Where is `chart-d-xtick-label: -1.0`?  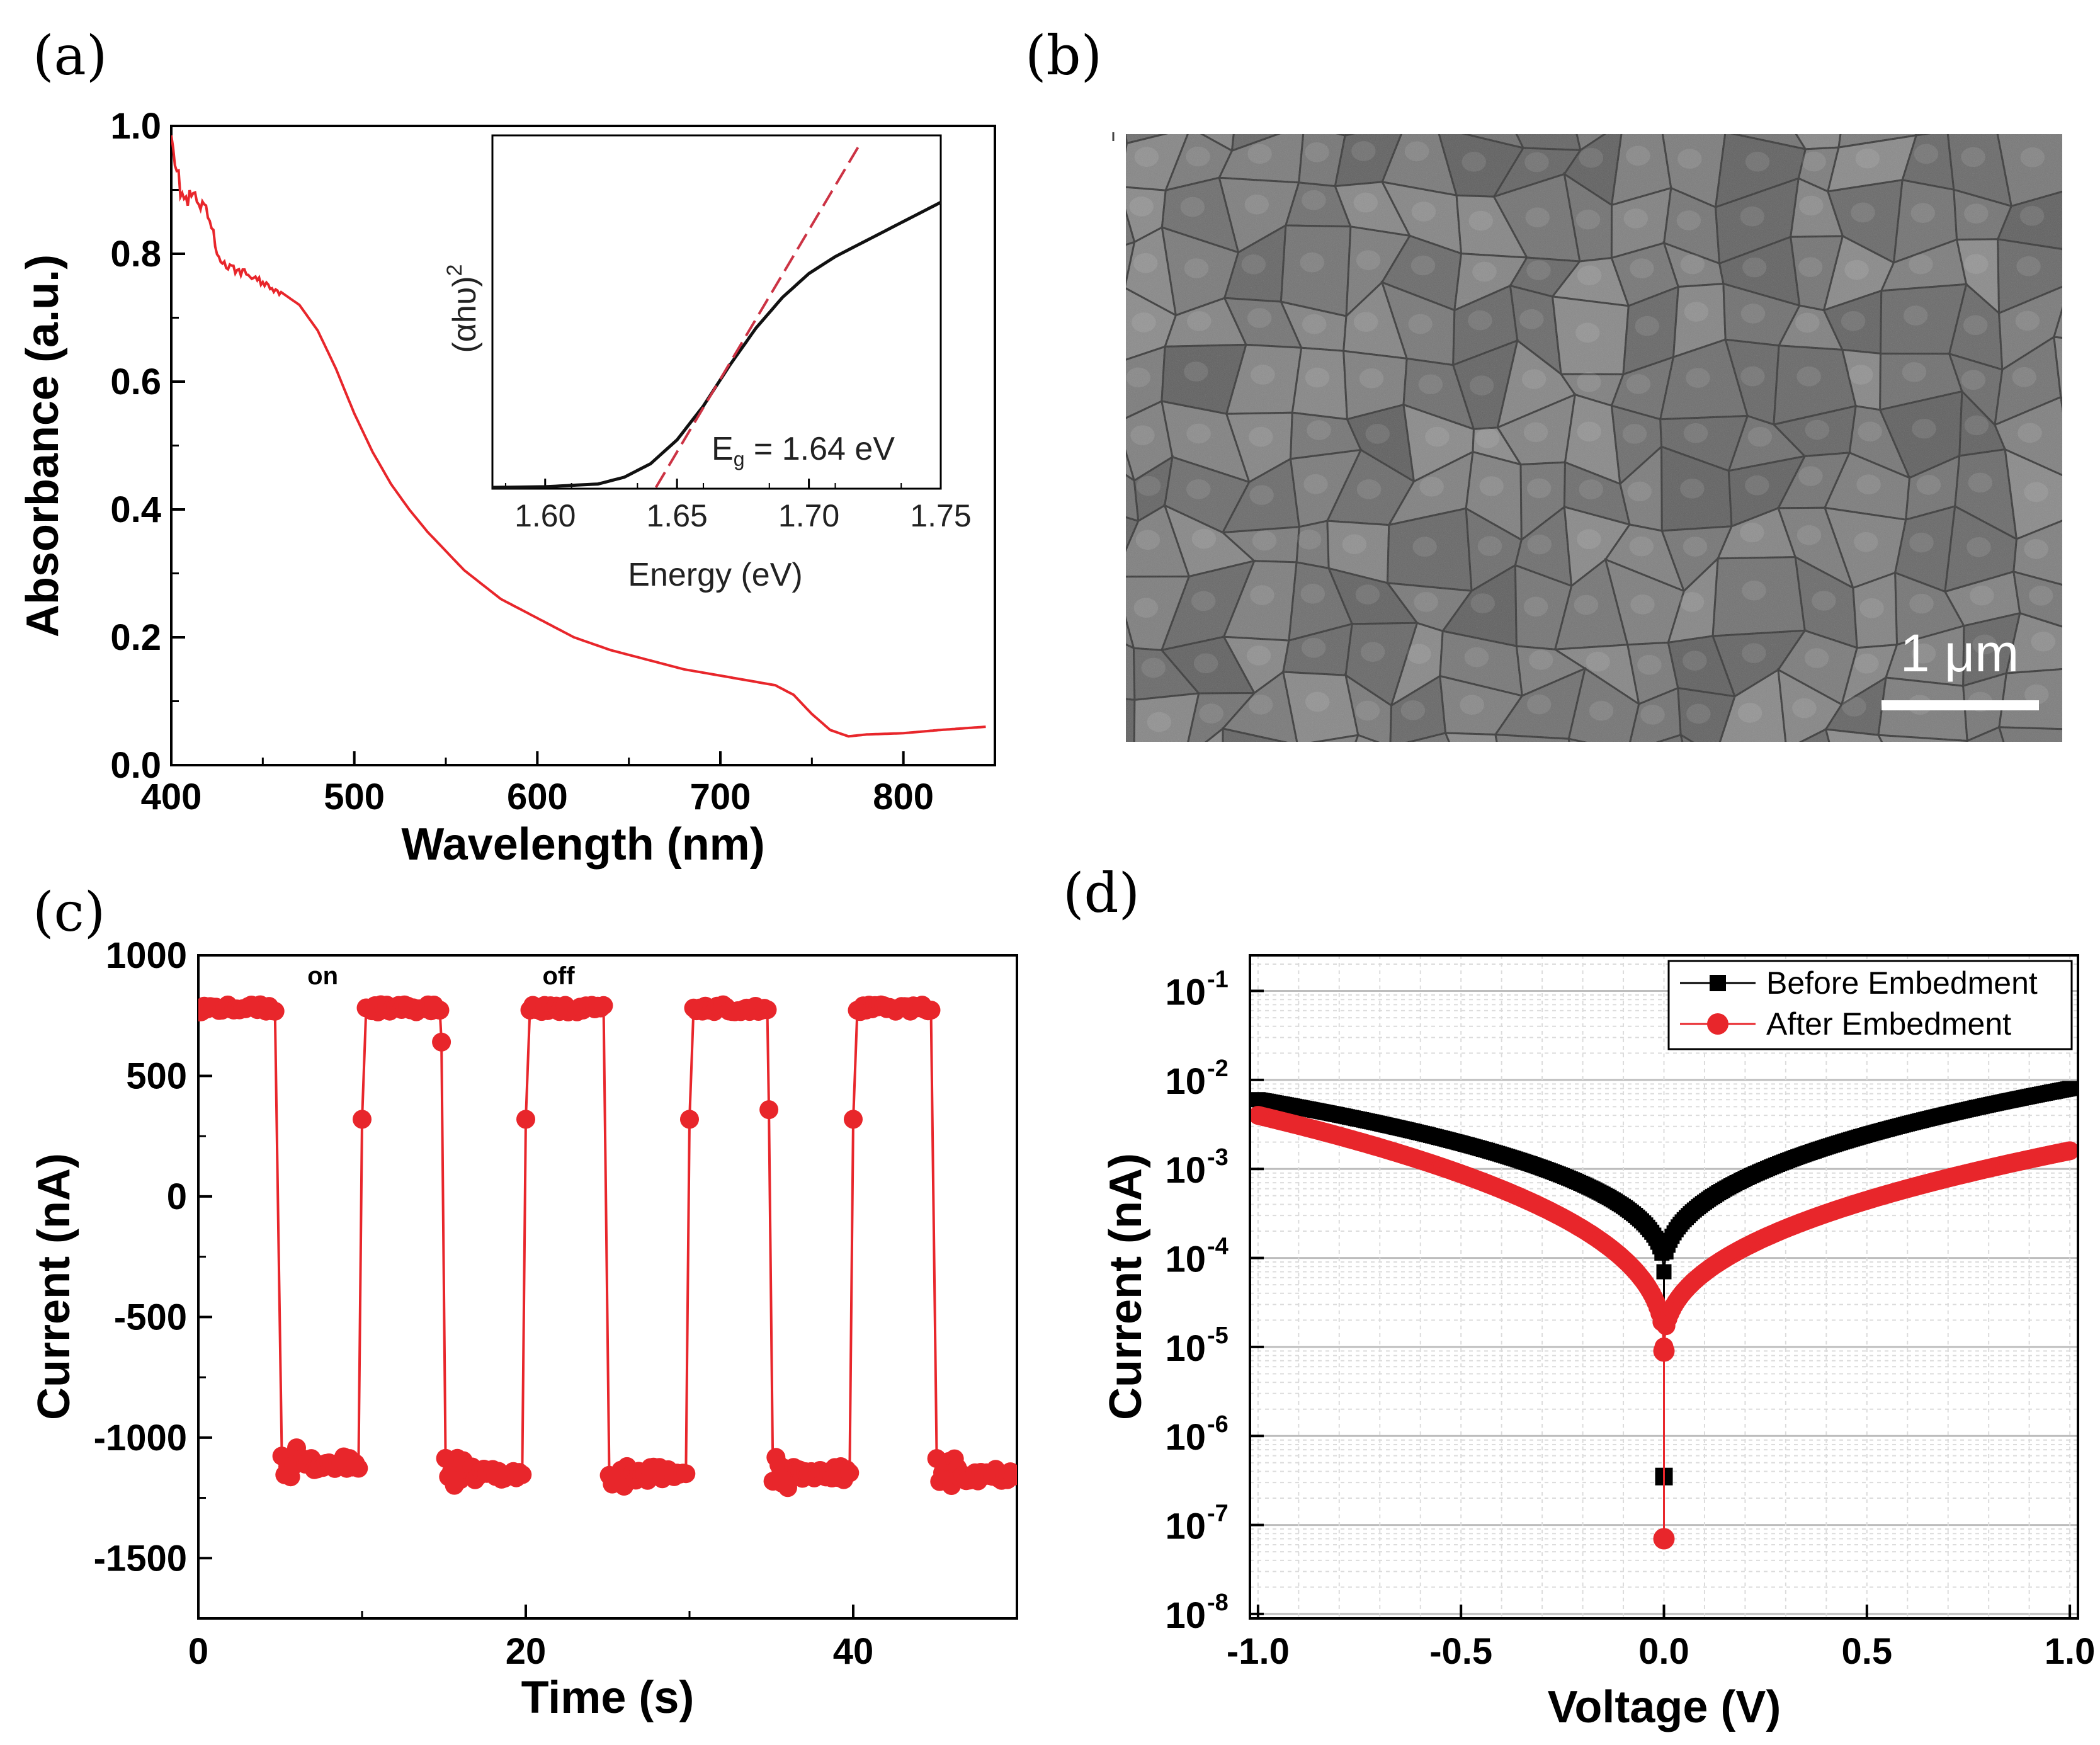
chart-d-xtick-label: -1.0 is located at coordinates (1258, 1651).